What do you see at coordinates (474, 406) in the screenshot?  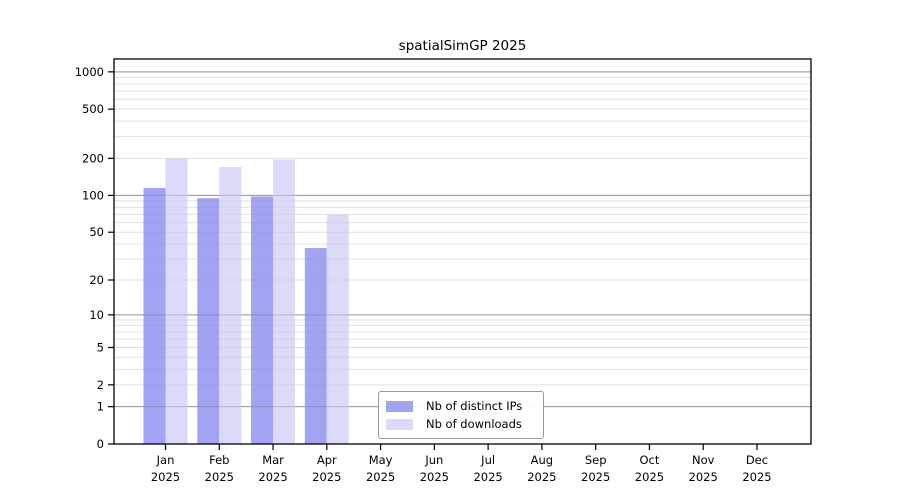 I see `legend-label-distinct-ips: Nb of distinct IPs` at bounding box center [474, 406].